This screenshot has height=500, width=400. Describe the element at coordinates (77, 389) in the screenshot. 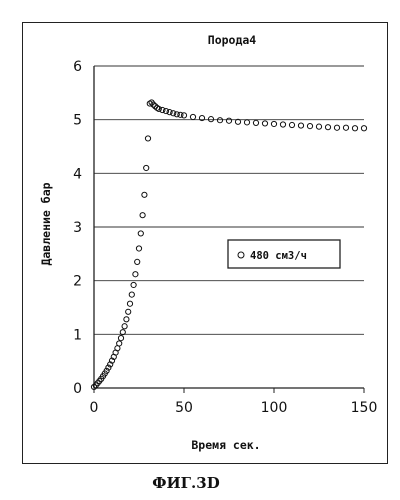

I see `y-tick-label: 0` at that location.